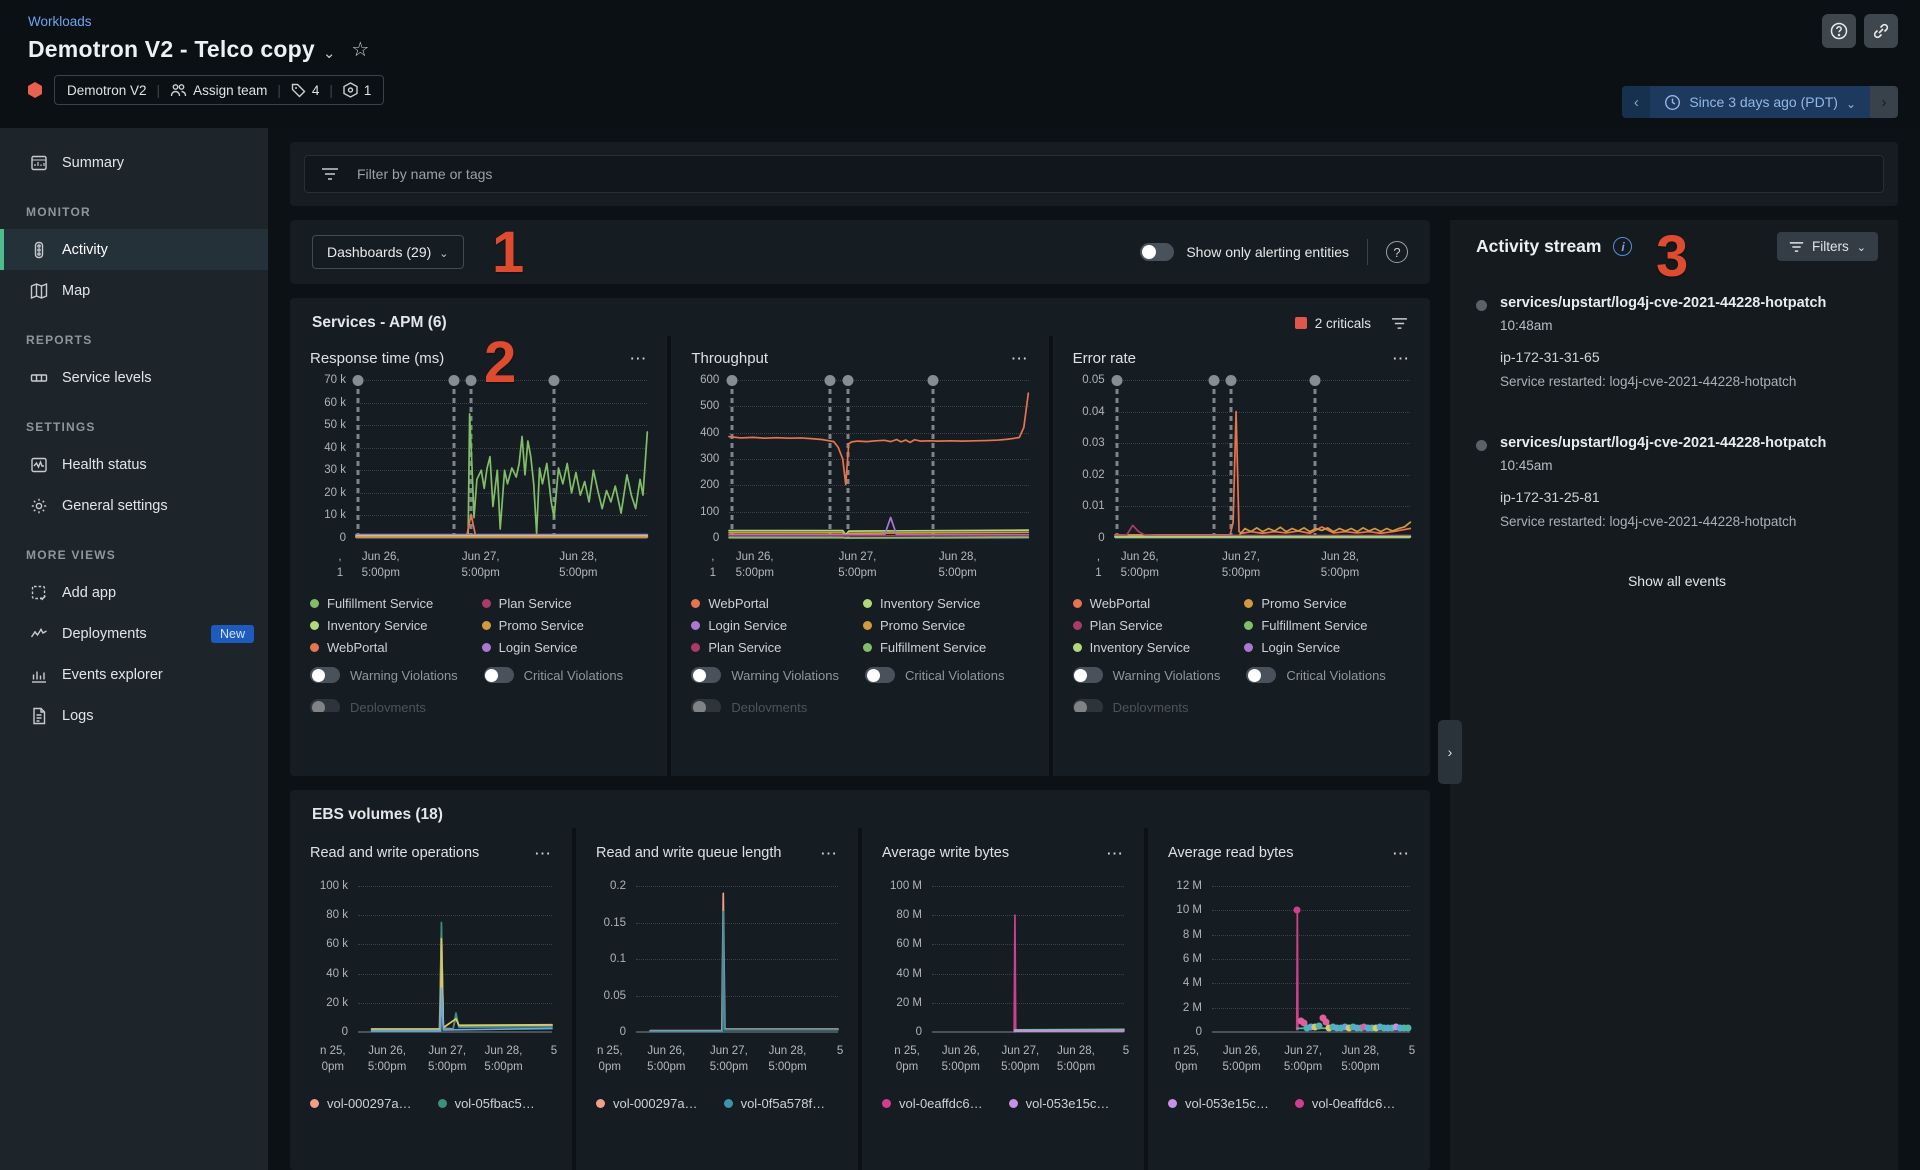 The image size is (1920, 1170). Describe the element at coordinates (1677, 581) in the screenshot. I see `show-all-events-link: Show all events` at that location.